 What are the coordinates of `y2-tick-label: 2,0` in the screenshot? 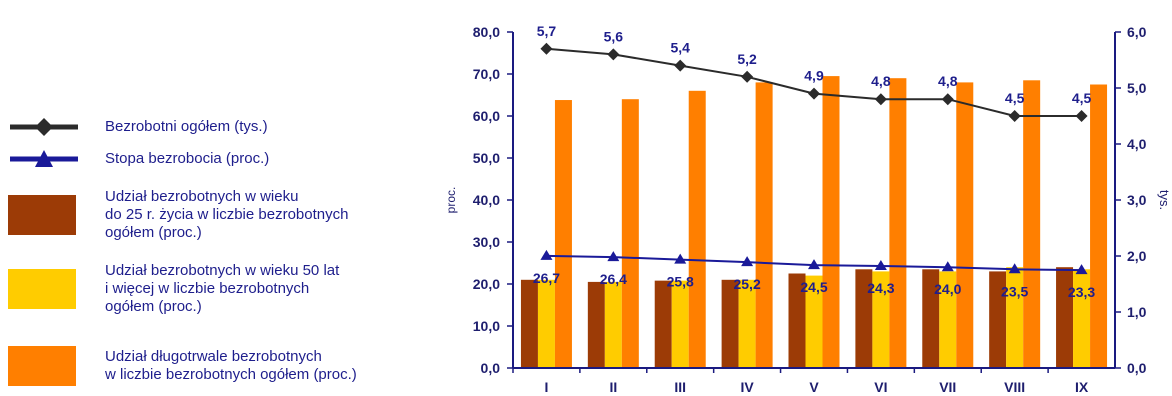 It's located at (1137, 256).